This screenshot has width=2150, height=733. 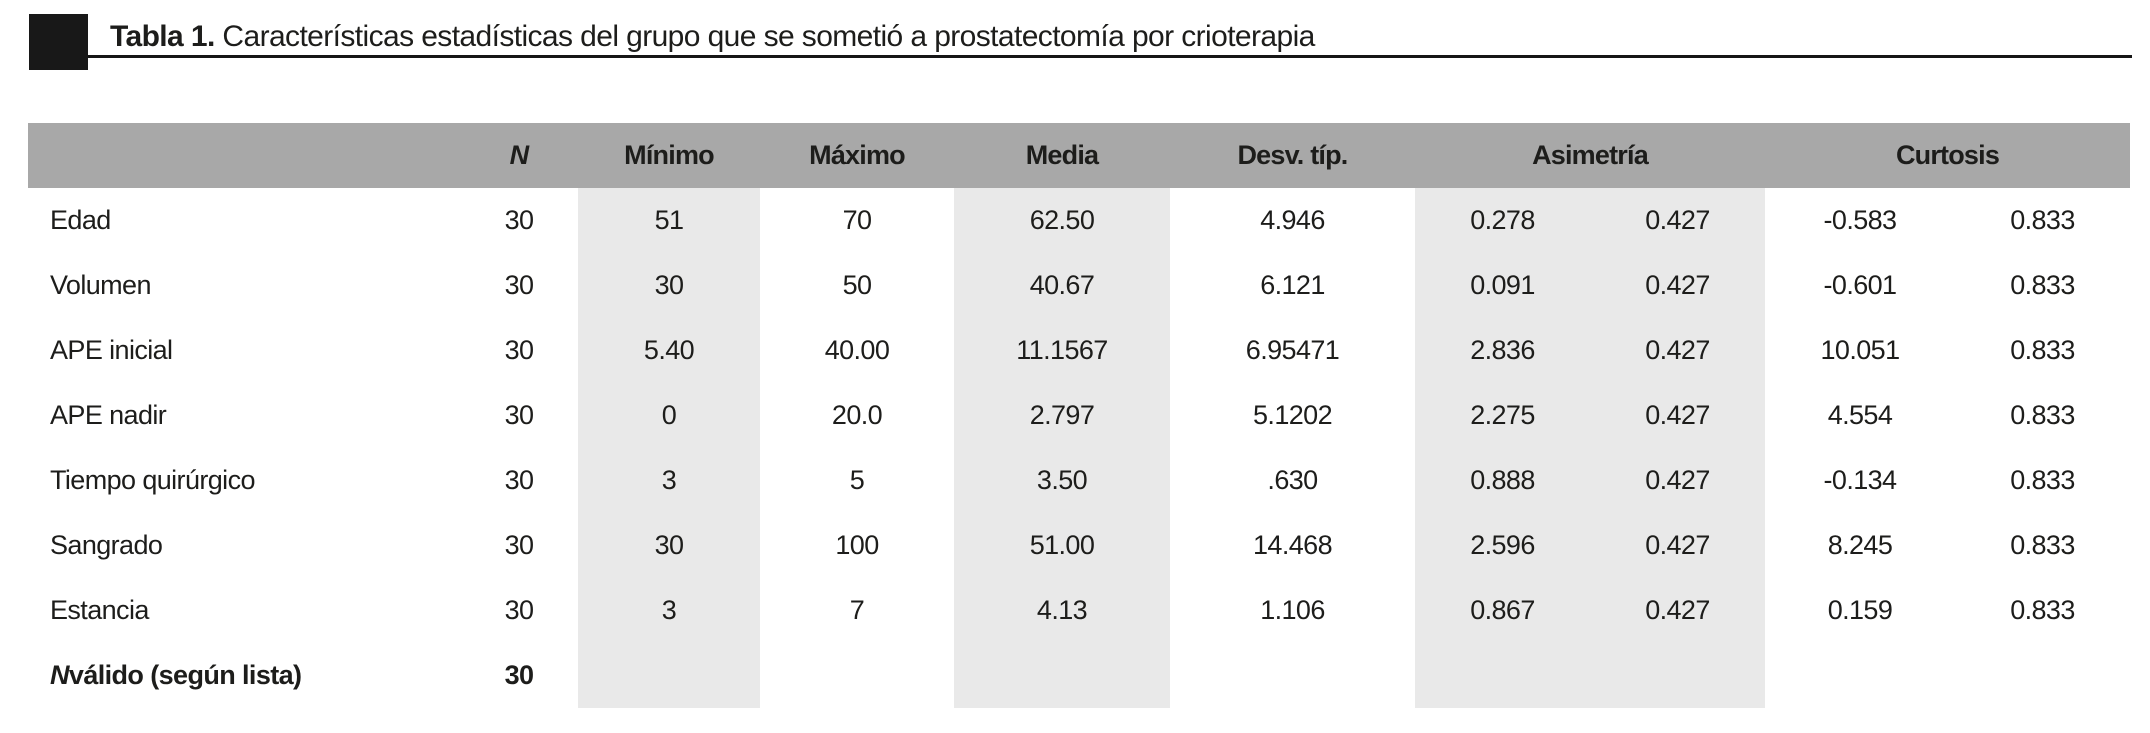 What do you see at coordinates (80, 220) in the screenshot?
I see `row-label: Edad` at bounding box center [80, 220].